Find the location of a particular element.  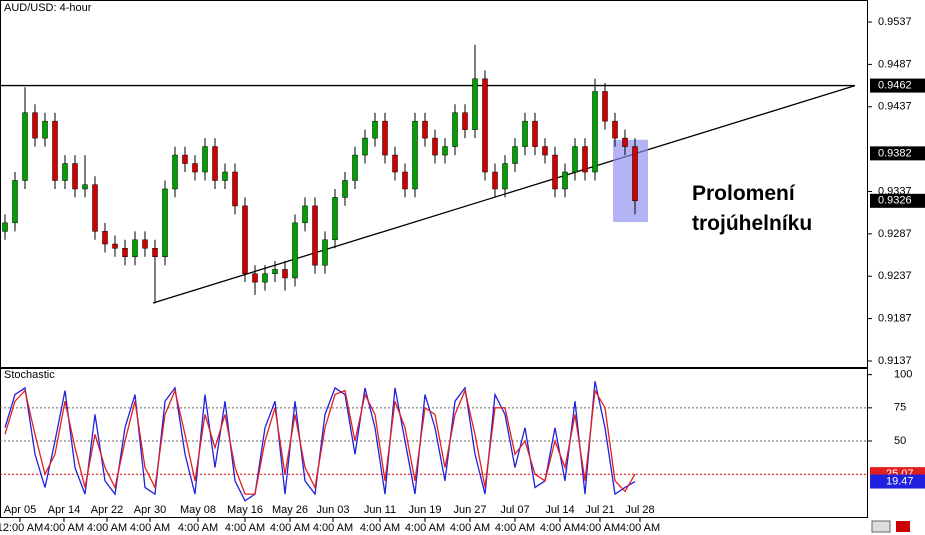

stoch-value-box is located at coordinates (897, 481).